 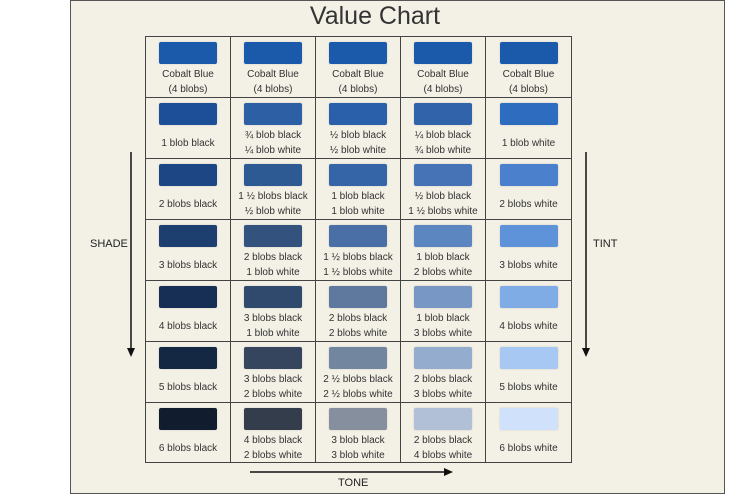 I want to click on tint-label: TINT, so click(x=605, y=244).